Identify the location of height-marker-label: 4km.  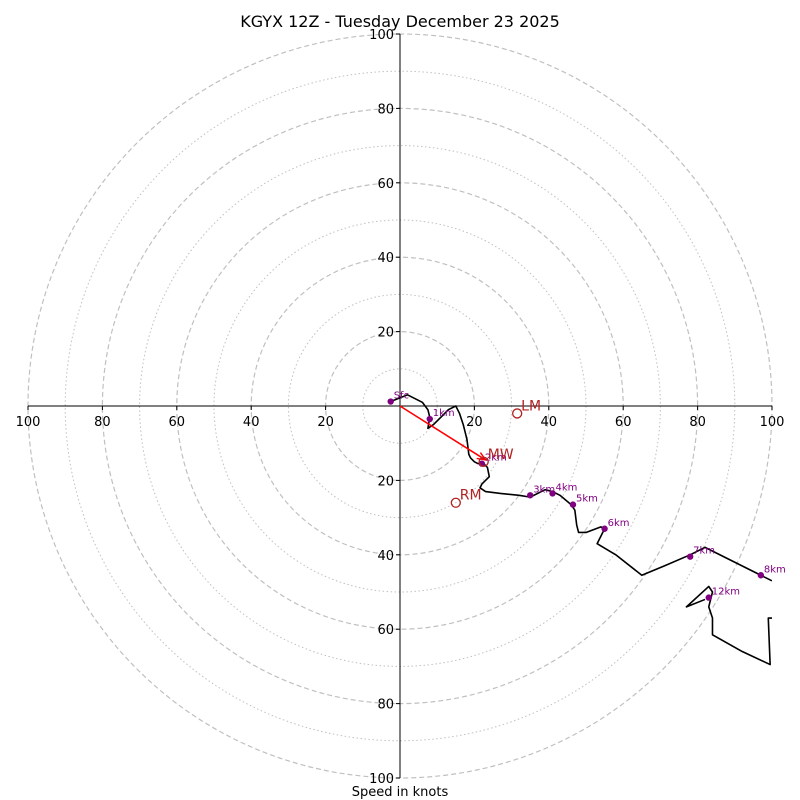
(567, 487).